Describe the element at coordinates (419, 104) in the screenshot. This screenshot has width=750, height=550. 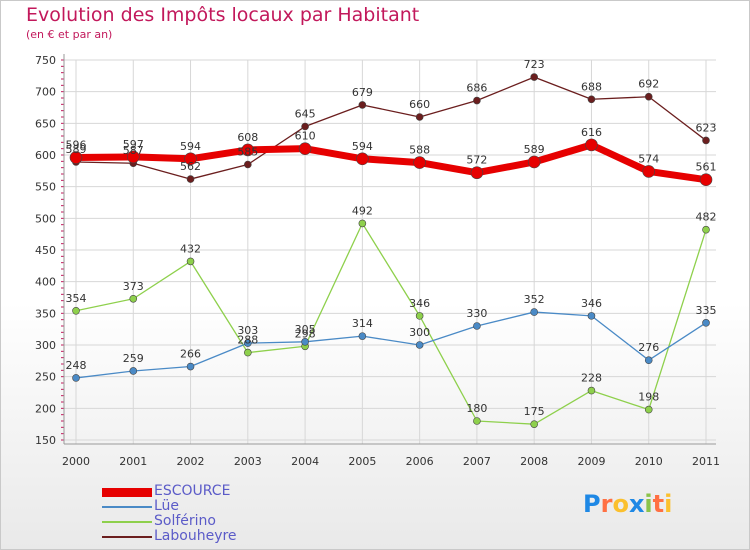
I see `data-label-labouheyre: 660` at that location.